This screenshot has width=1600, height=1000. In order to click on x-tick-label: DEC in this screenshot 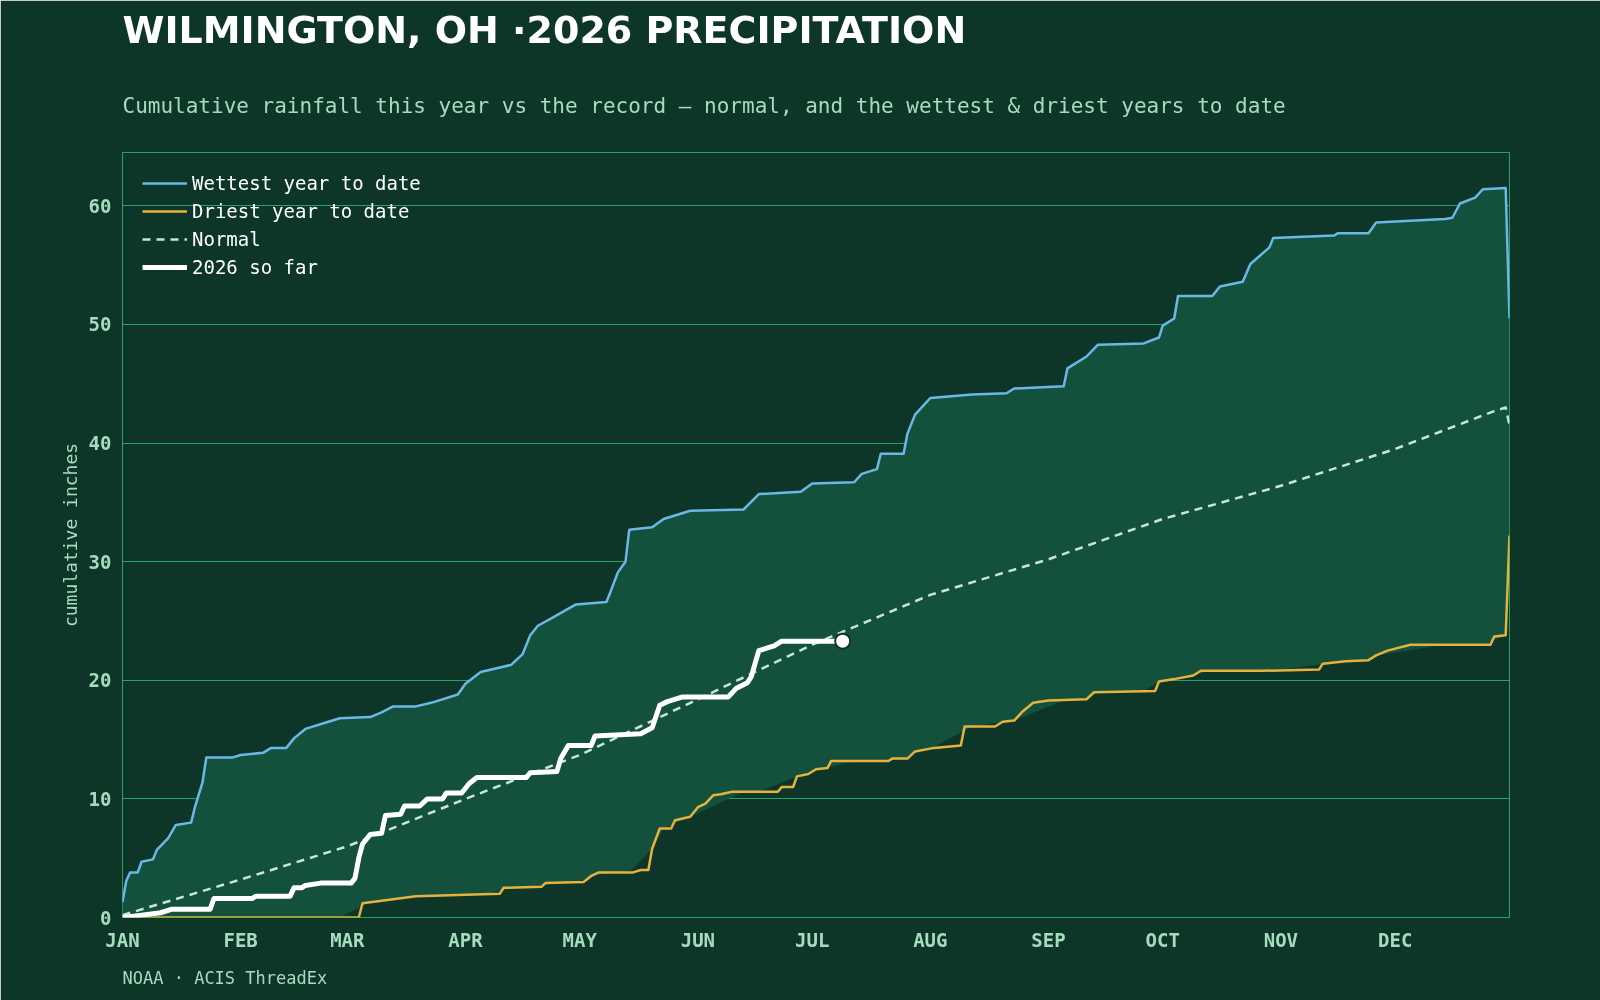, I will do `click(1395, 939)`.